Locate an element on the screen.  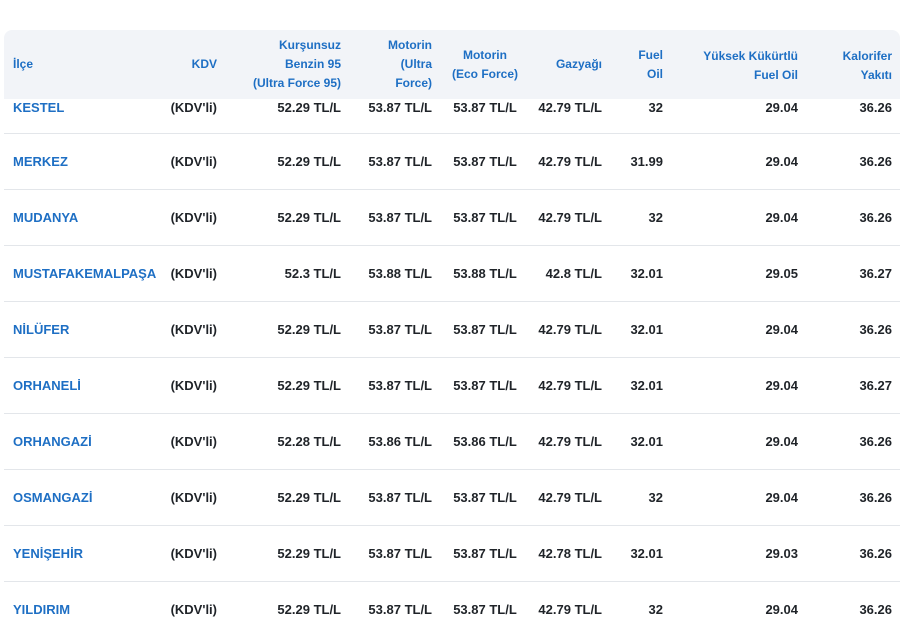
cell-ilce: YENİŞEHİR is located at coordinates (48, 553).